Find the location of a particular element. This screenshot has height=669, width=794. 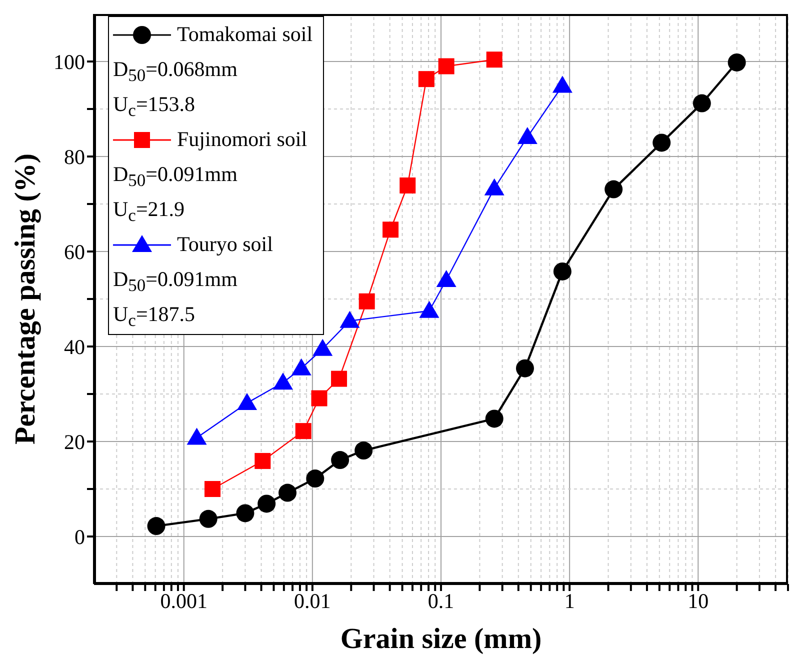

y-tick-label: 40 is located at coordinates (74, 346).